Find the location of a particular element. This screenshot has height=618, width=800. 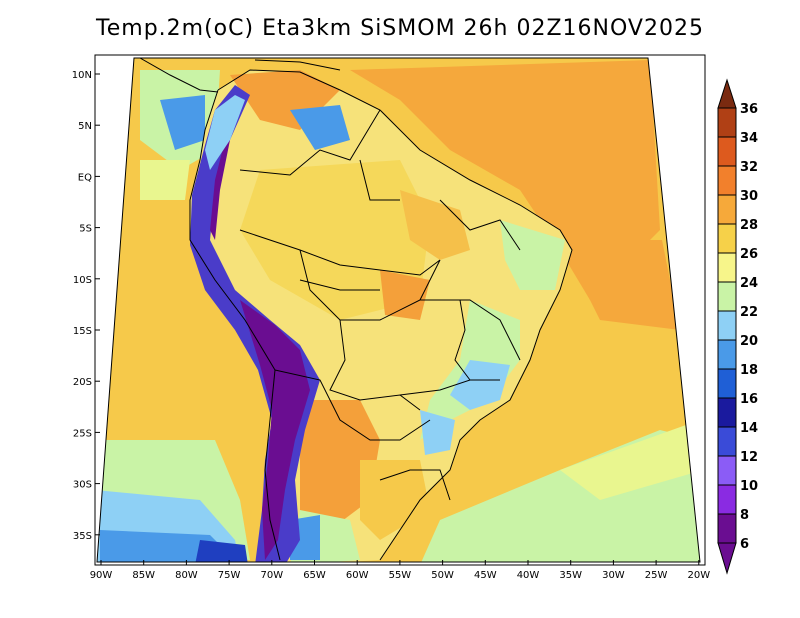

coldest-south-pacific is located at coordinates (221, 551).